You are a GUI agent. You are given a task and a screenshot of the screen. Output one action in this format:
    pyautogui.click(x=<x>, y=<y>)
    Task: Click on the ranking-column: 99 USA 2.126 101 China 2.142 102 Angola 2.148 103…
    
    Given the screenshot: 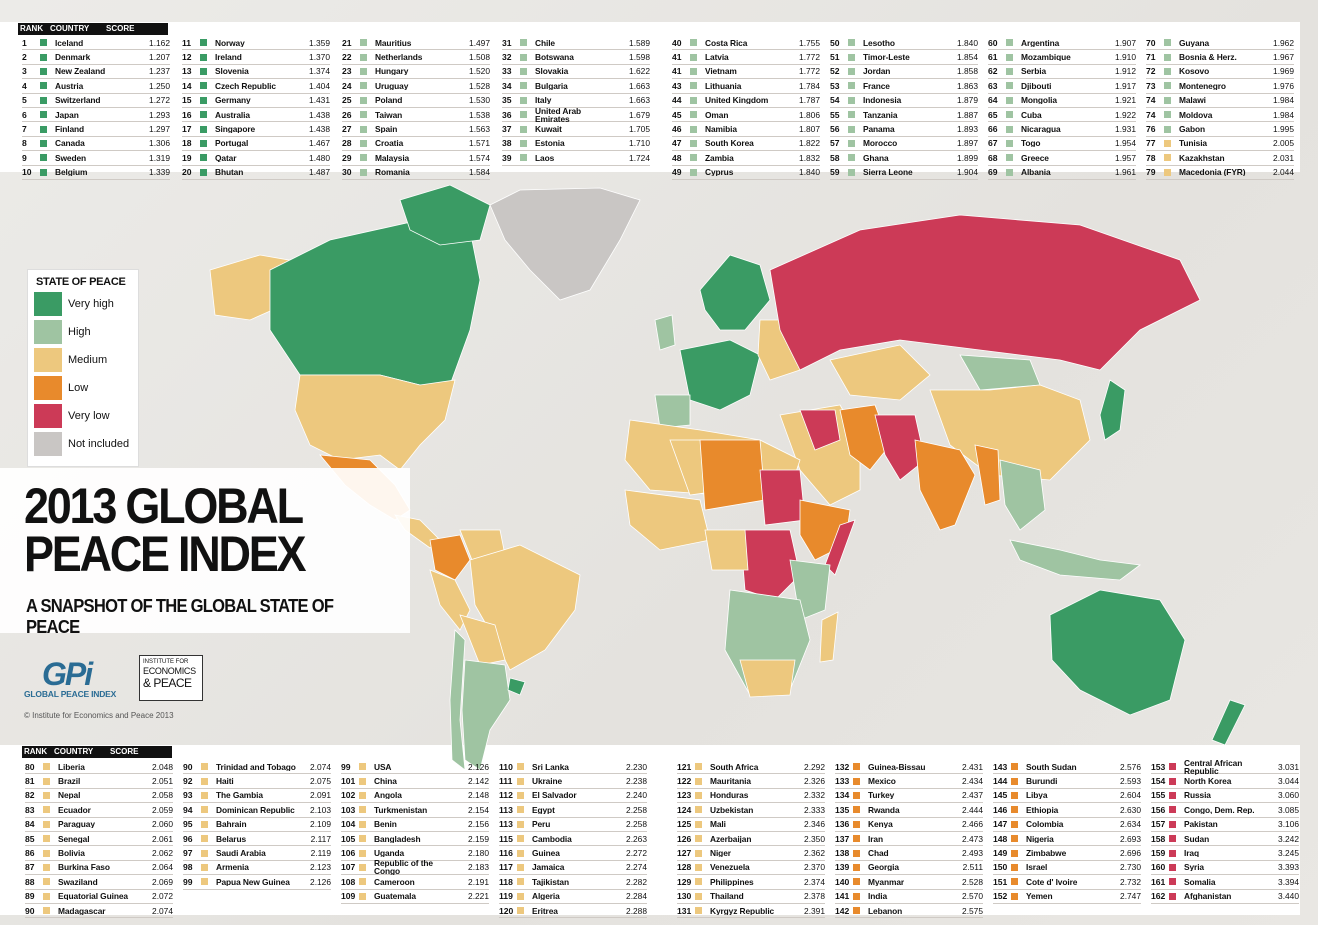 What is the action you would take?
    pyautogui.click(x=415, y=832)
    